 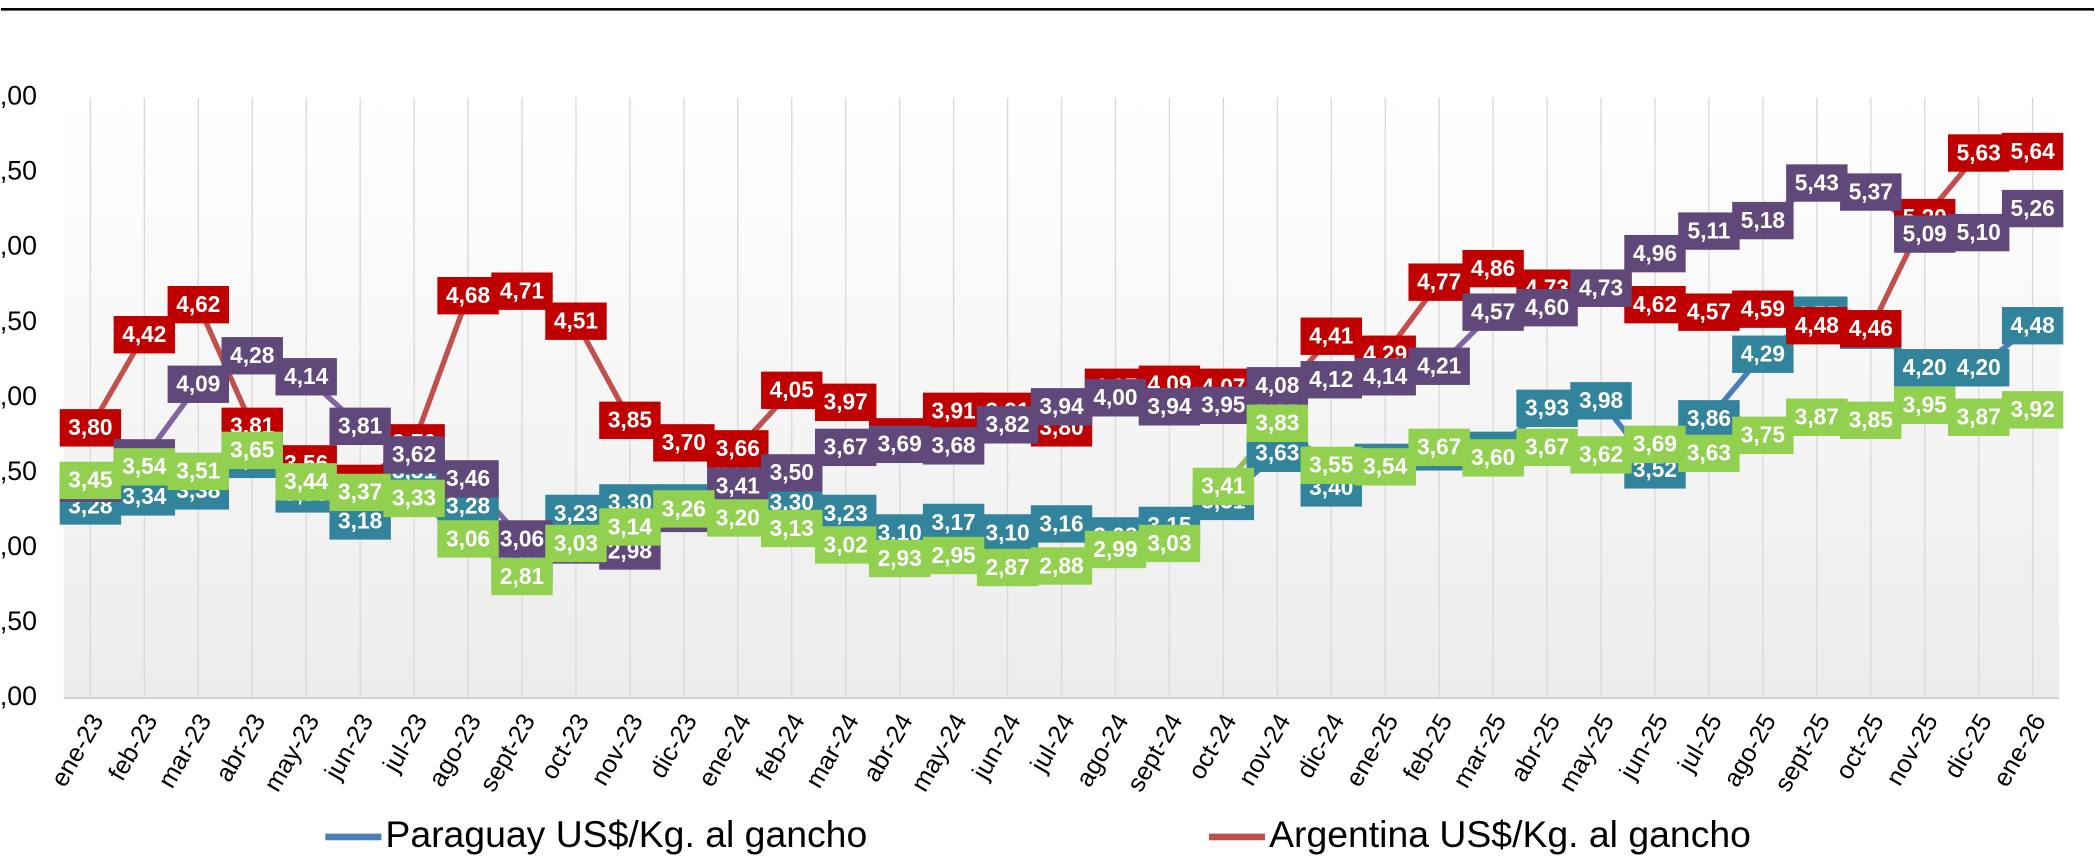 I want to click on data-label: 4,57, so click(x=1493, y=312).